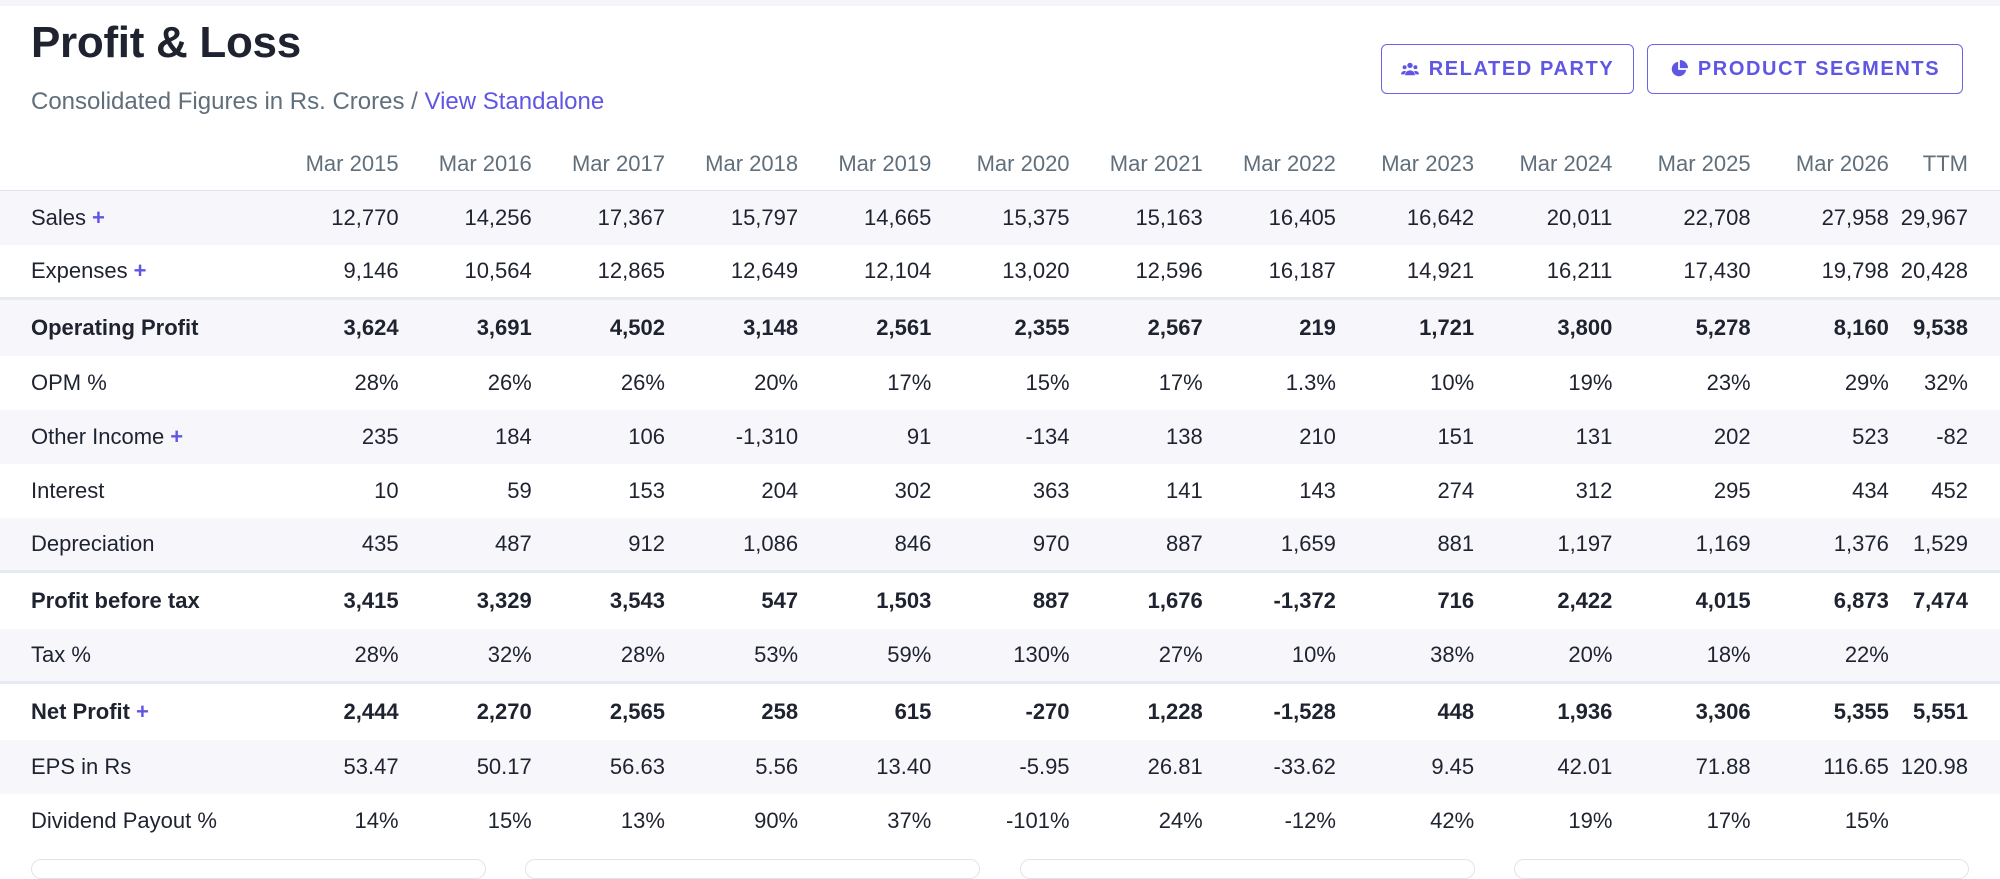  I want to click on row-label: Operating Profit, so click(132, 327).